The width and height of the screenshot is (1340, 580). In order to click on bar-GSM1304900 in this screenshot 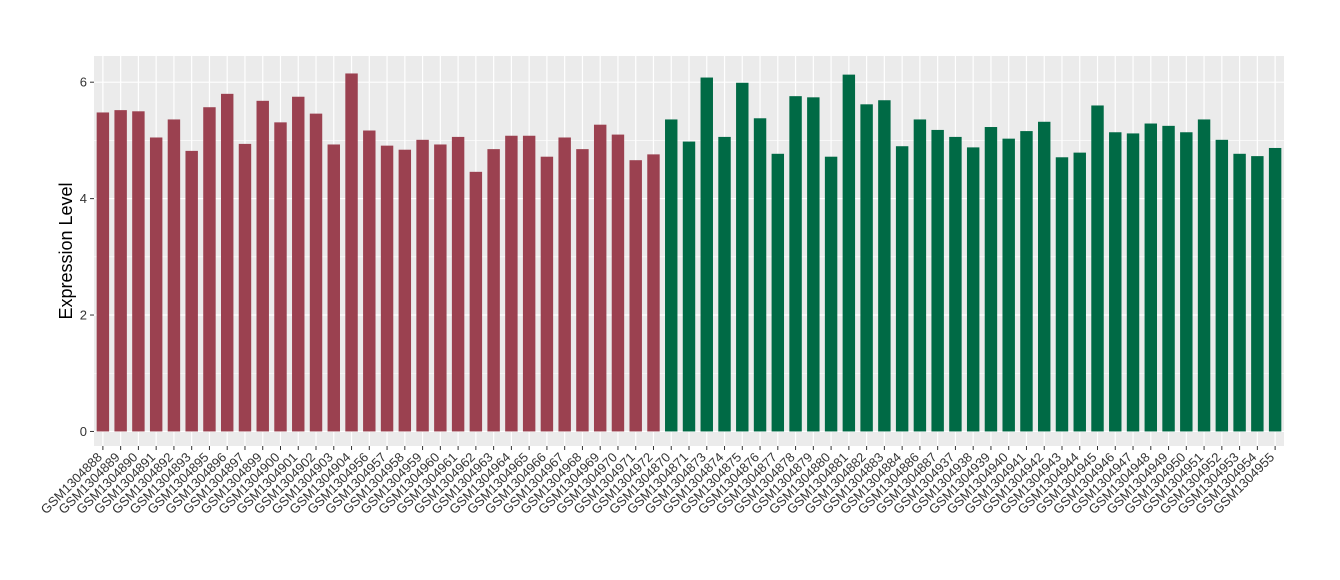, I will do `click(280, 277)`.